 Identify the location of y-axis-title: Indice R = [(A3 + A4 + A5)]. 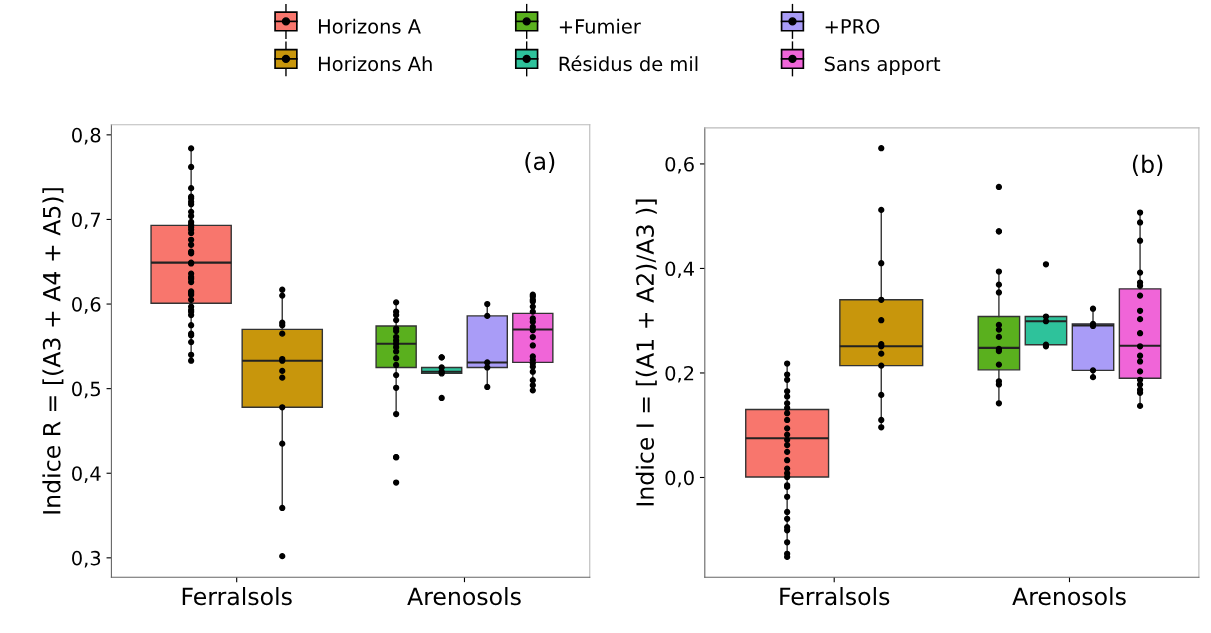
(53, 351).